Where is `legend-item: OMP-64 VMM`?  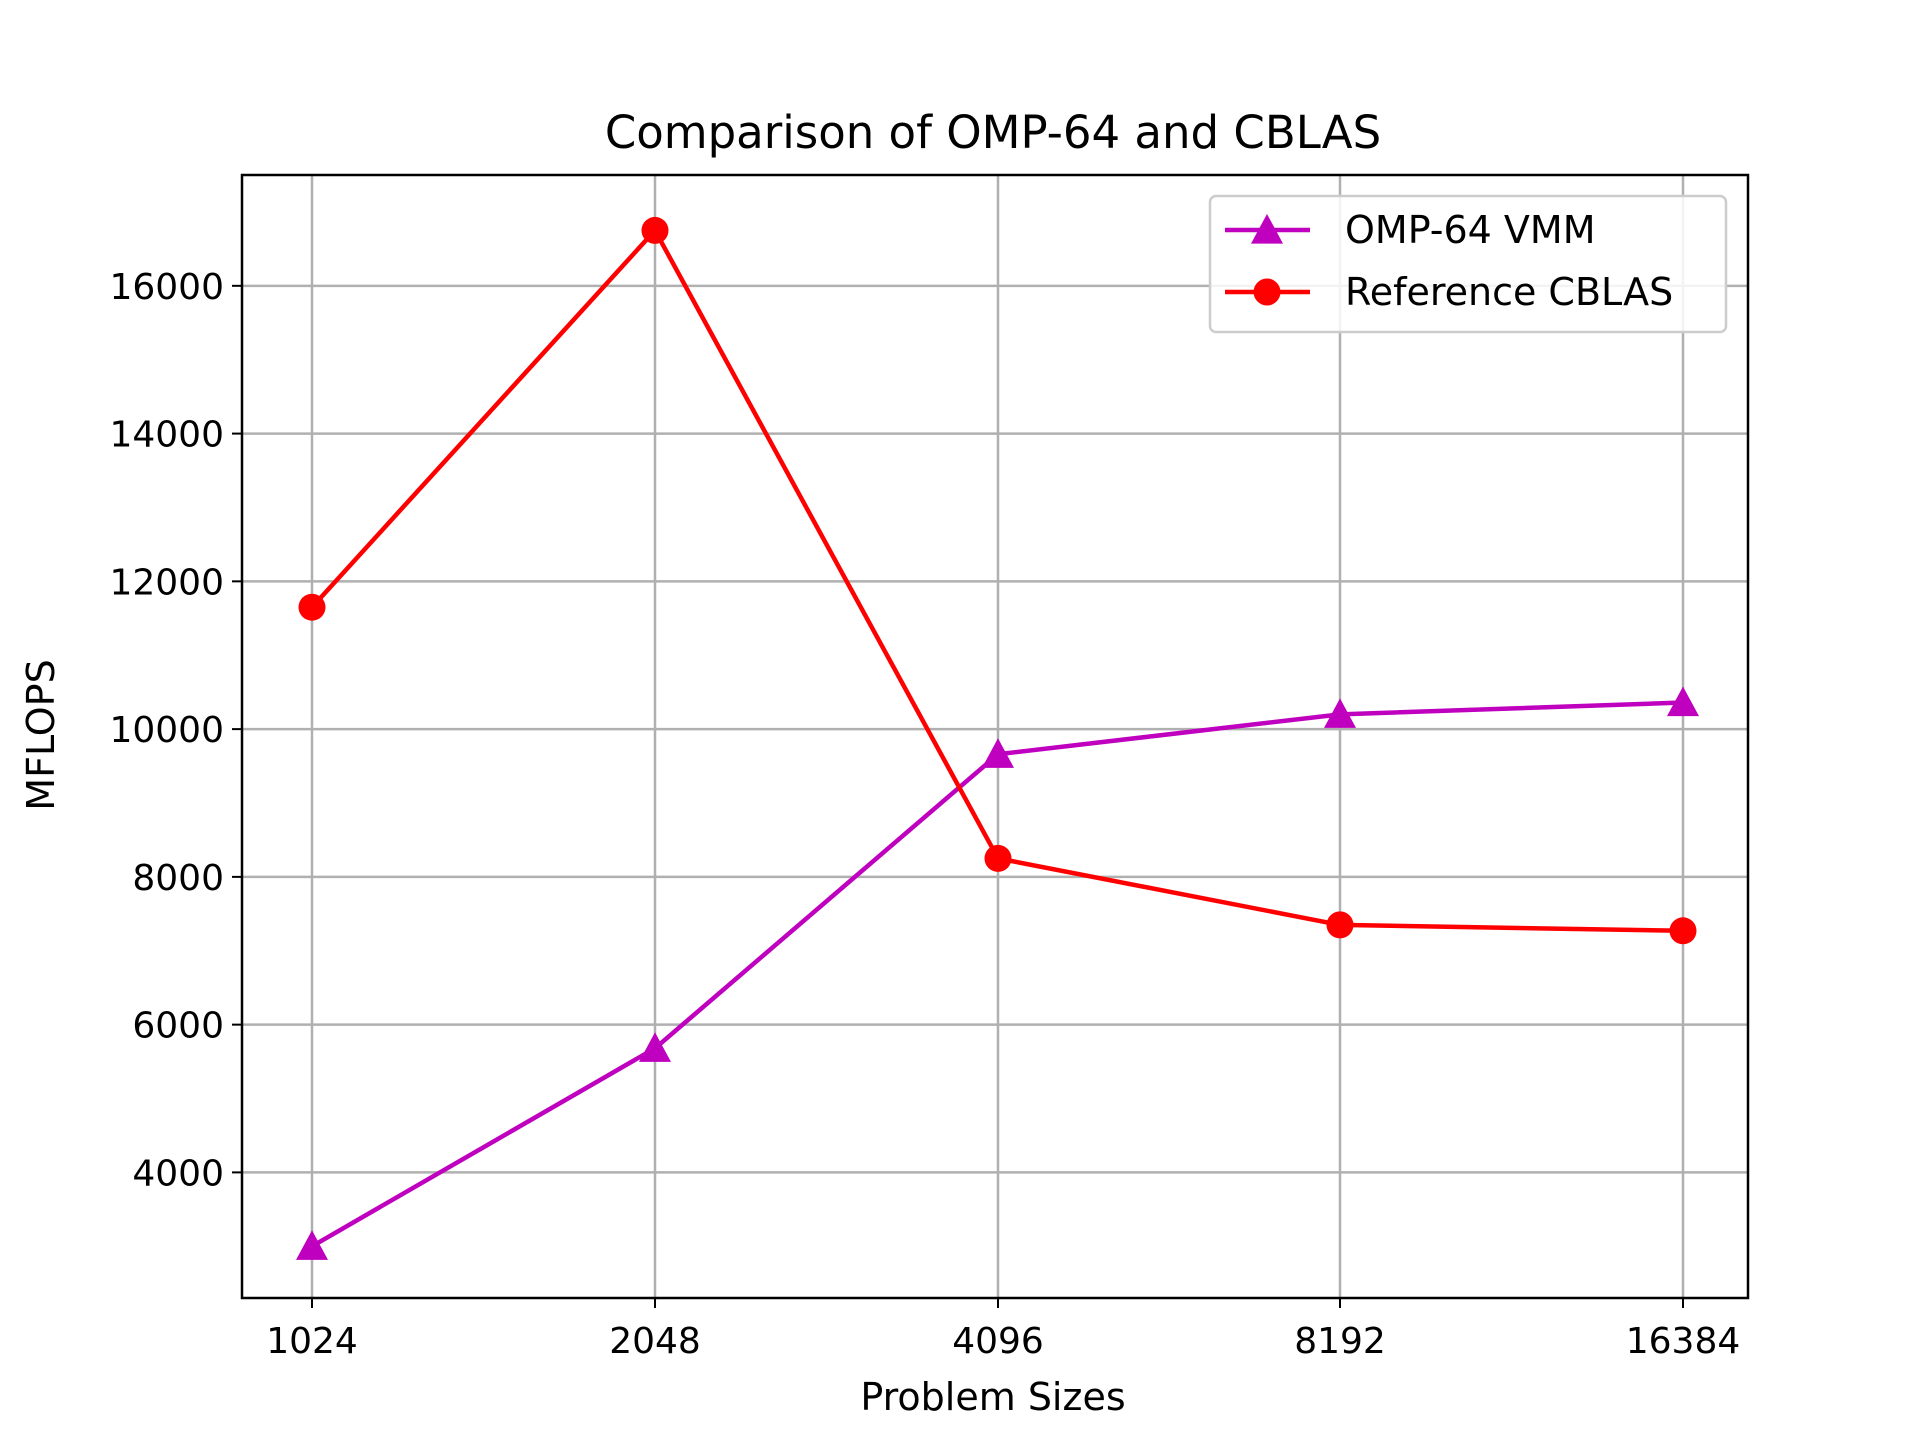
legend-item: OMP-64 VMM is located at coordinates (1410, 230).